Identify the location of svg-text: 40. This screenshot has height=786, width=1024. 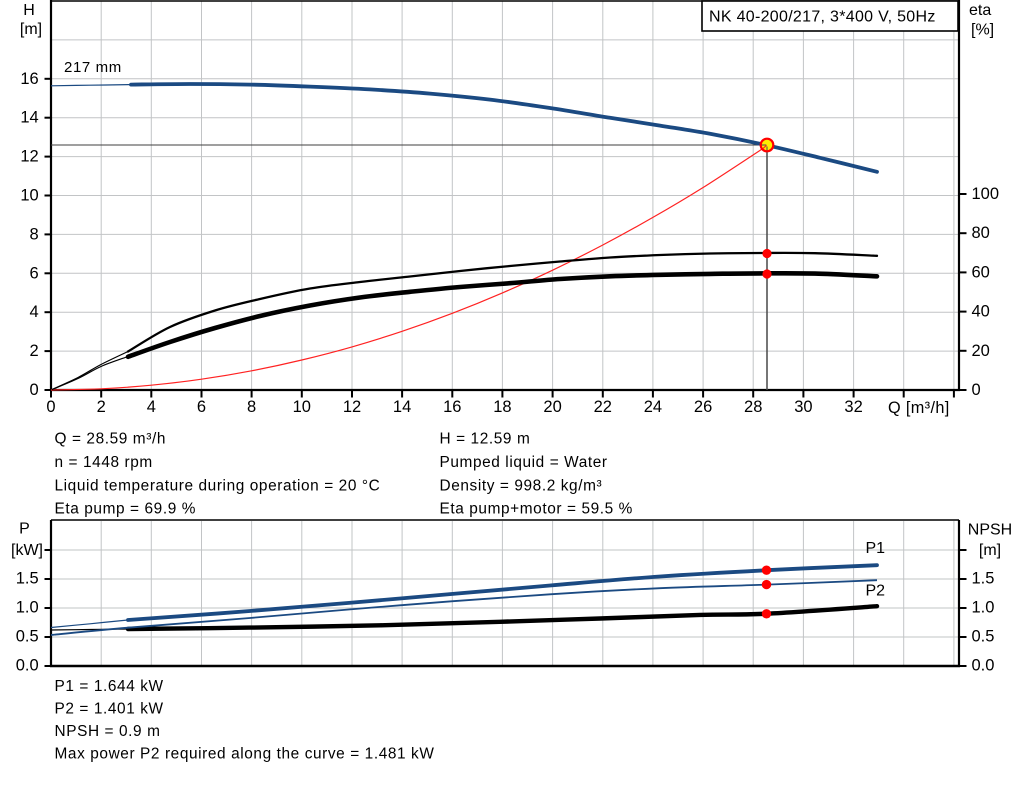
(981, 312).